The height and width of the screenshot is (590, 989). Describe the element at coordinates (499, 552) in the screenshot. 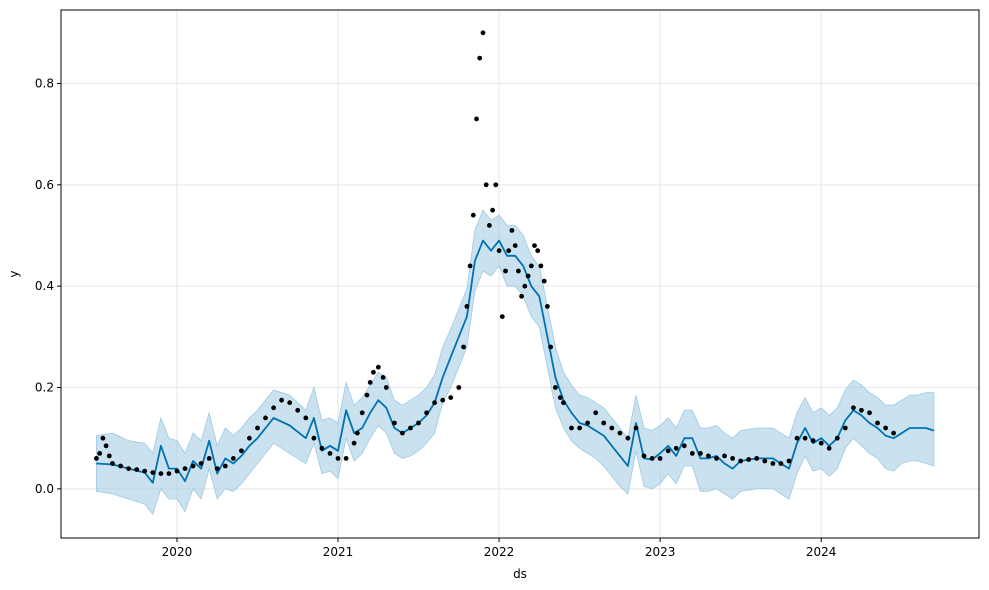

I see `x-tick-label: 2022` at that location.